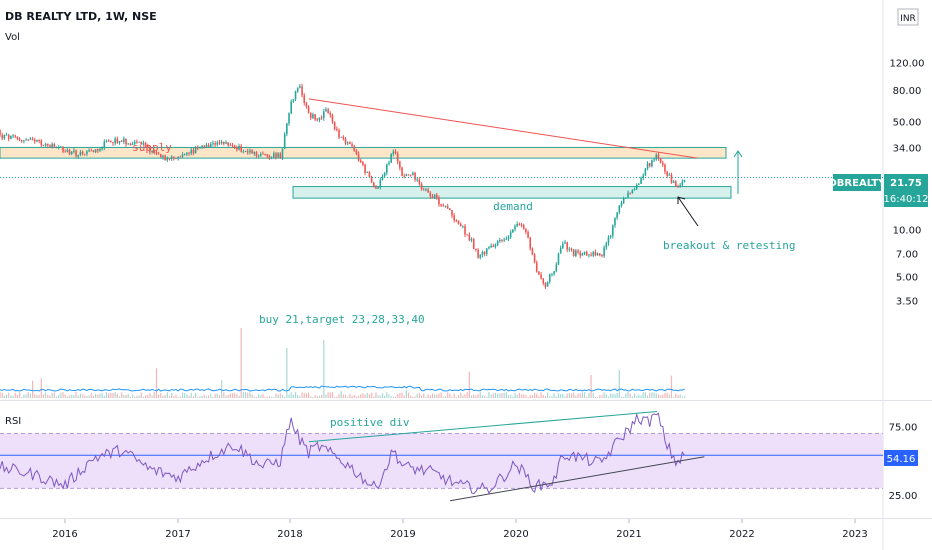  What do you see at coordinates (483, 427) in the screenshot?
I see `rsi-upper-trendline` at bounding box center [483, 427].